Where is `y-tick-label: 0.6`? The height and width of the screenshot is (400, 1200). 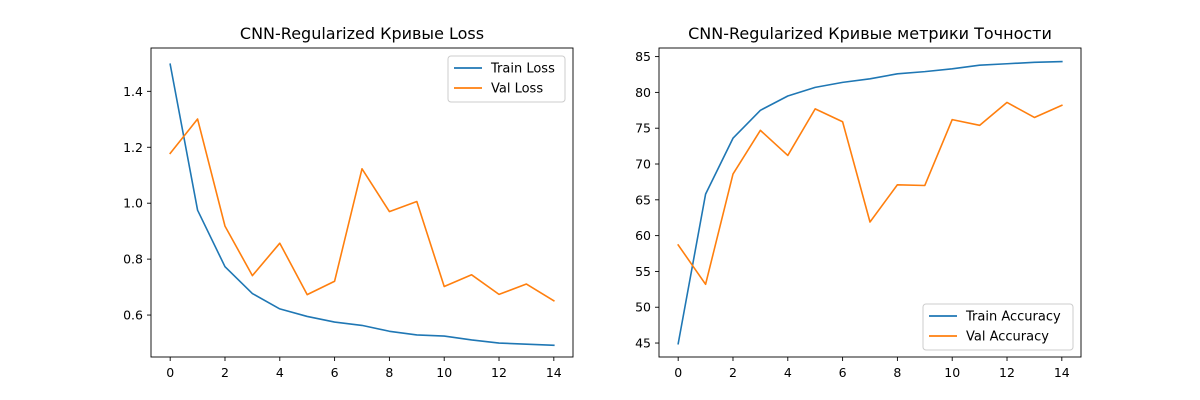 y-tick-label: 0.6 is located at coordinates (133, 315).